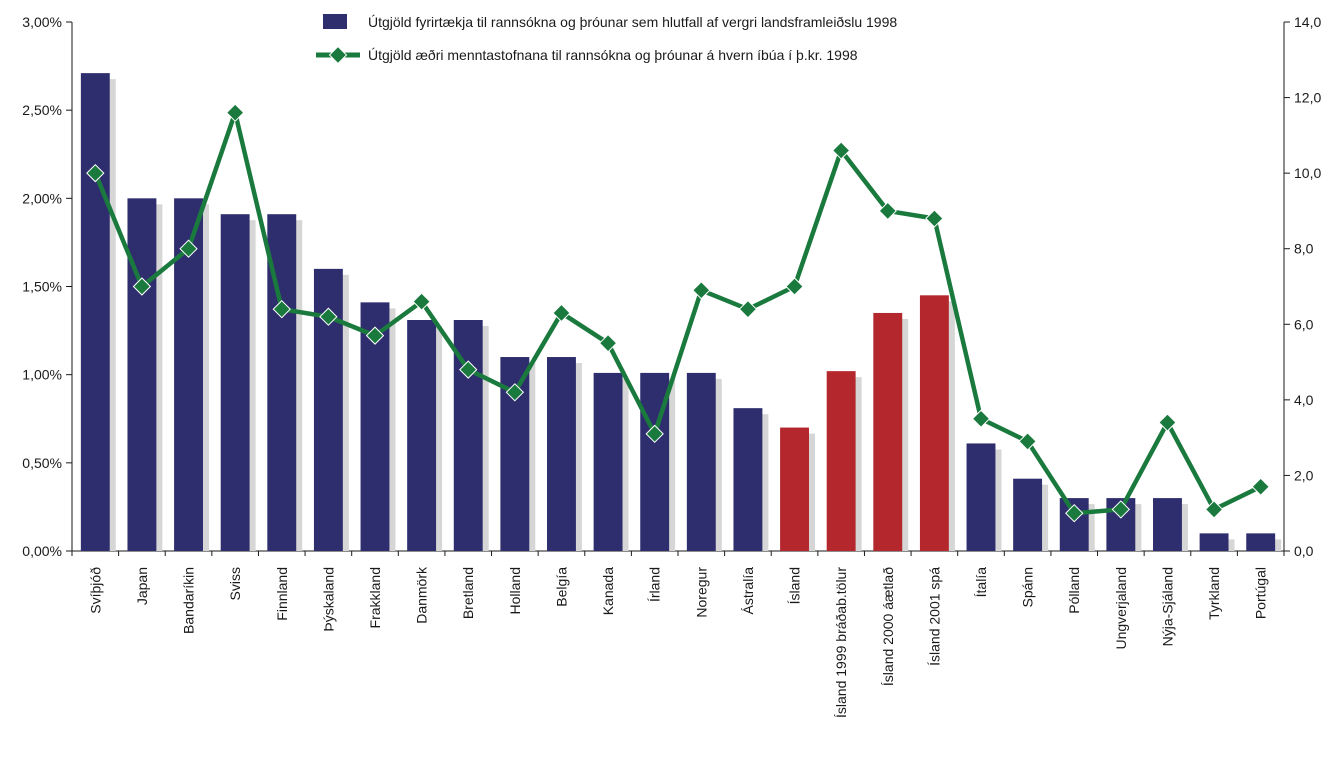 The image size is (1334, 760). Describe the element at coordinates (1028, 587) in the screenshot. I see `category-label: Spánn` at that location.